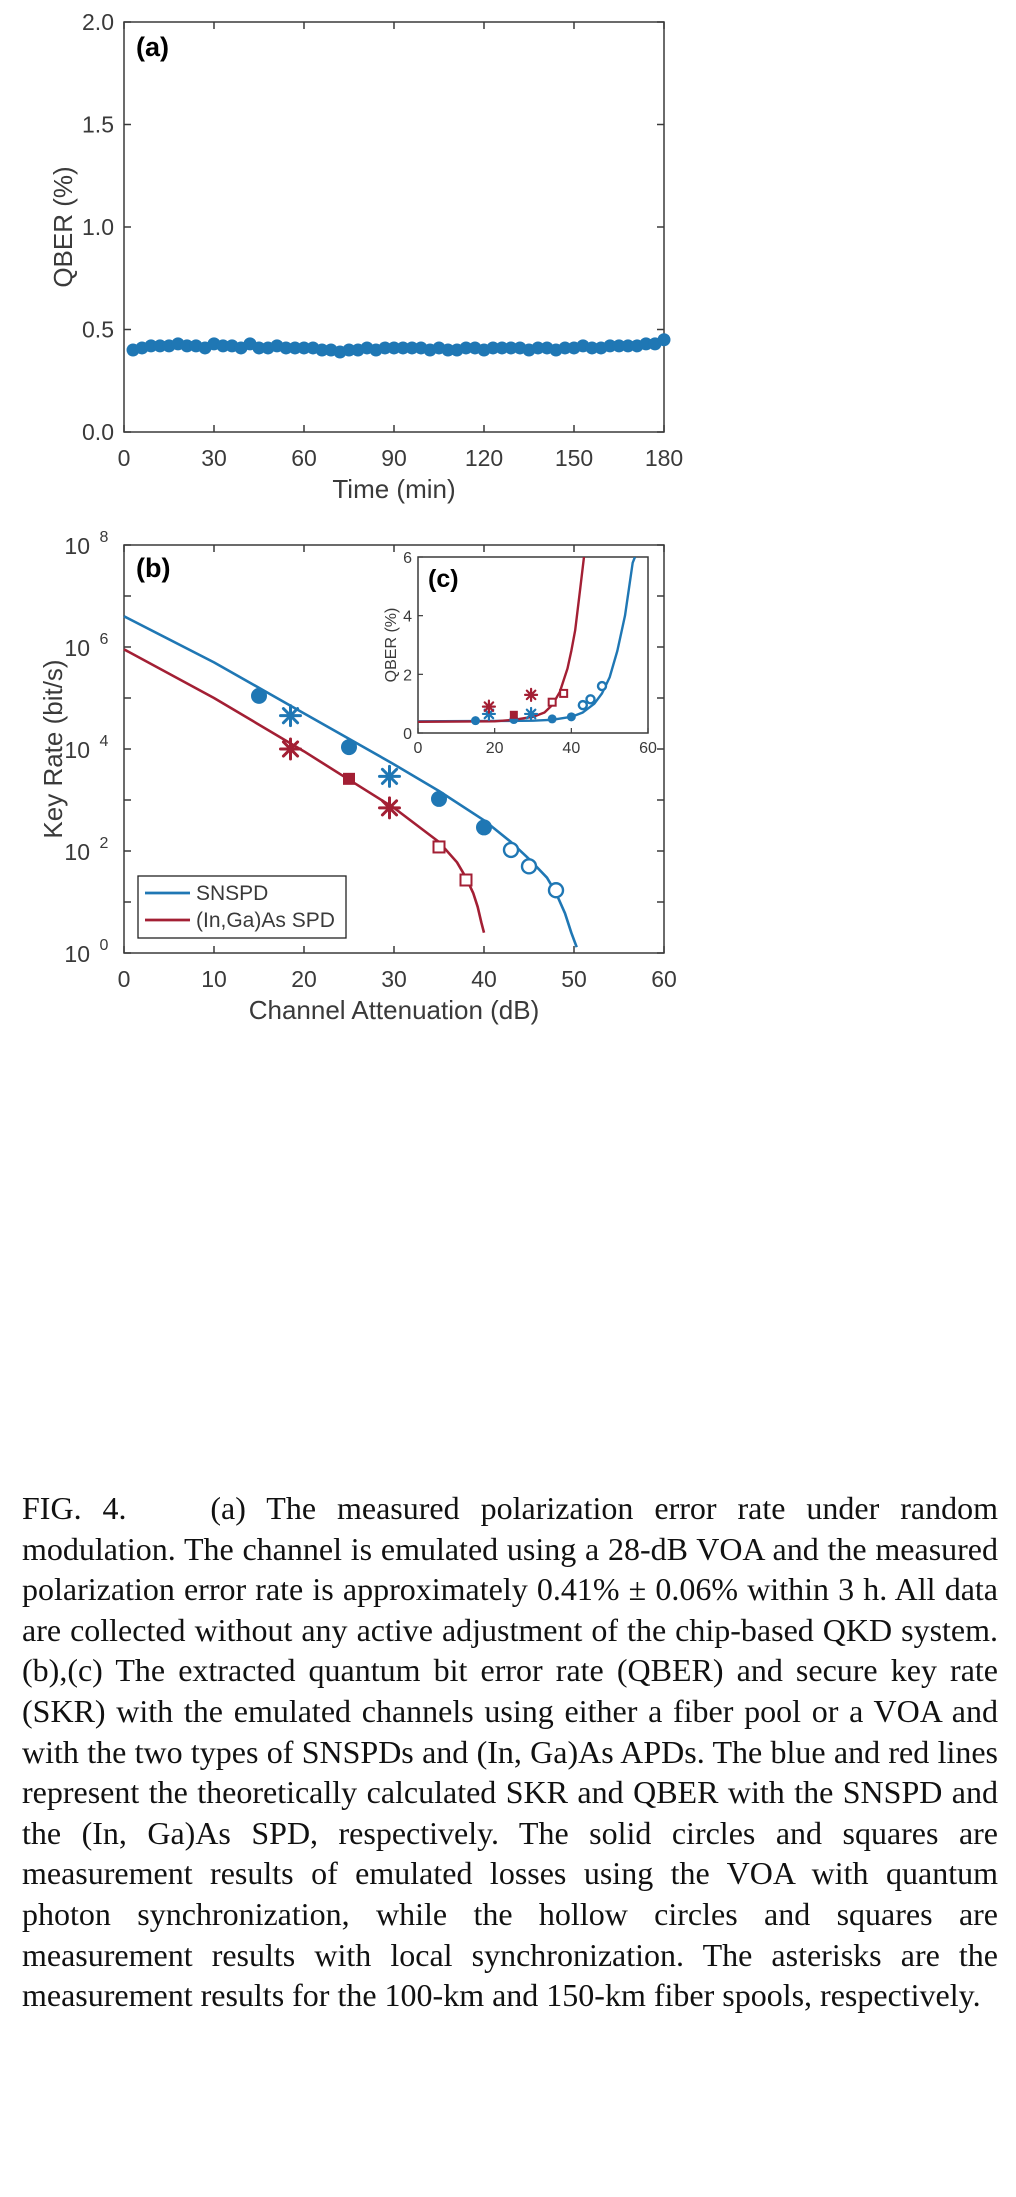  I want to click on chart-c-inset: 0 20 40 60 0 2 4 6 QBER (%) (c), so click(520, 653).